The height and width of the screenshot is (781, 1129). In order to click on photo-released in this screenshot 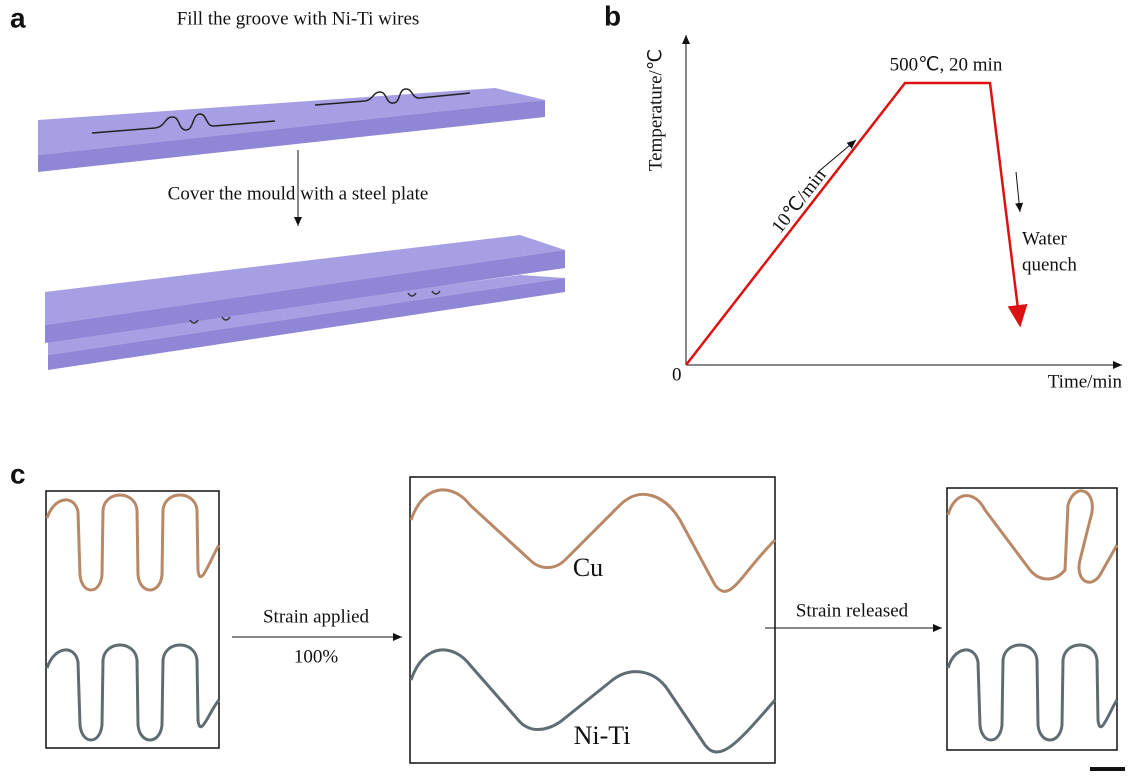, I will do `click(1032, 619)`.